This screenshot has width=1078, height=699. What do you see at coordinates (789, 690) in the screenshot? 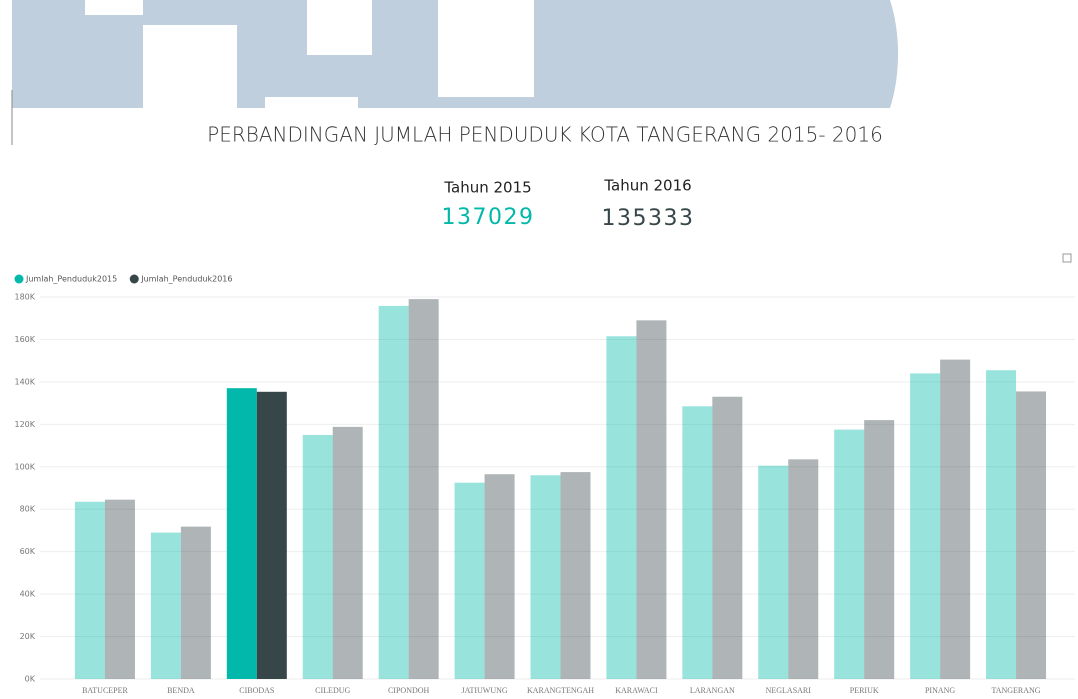
I see `x-tick-label: NEGLASARI` at bounding box center [789, 690].